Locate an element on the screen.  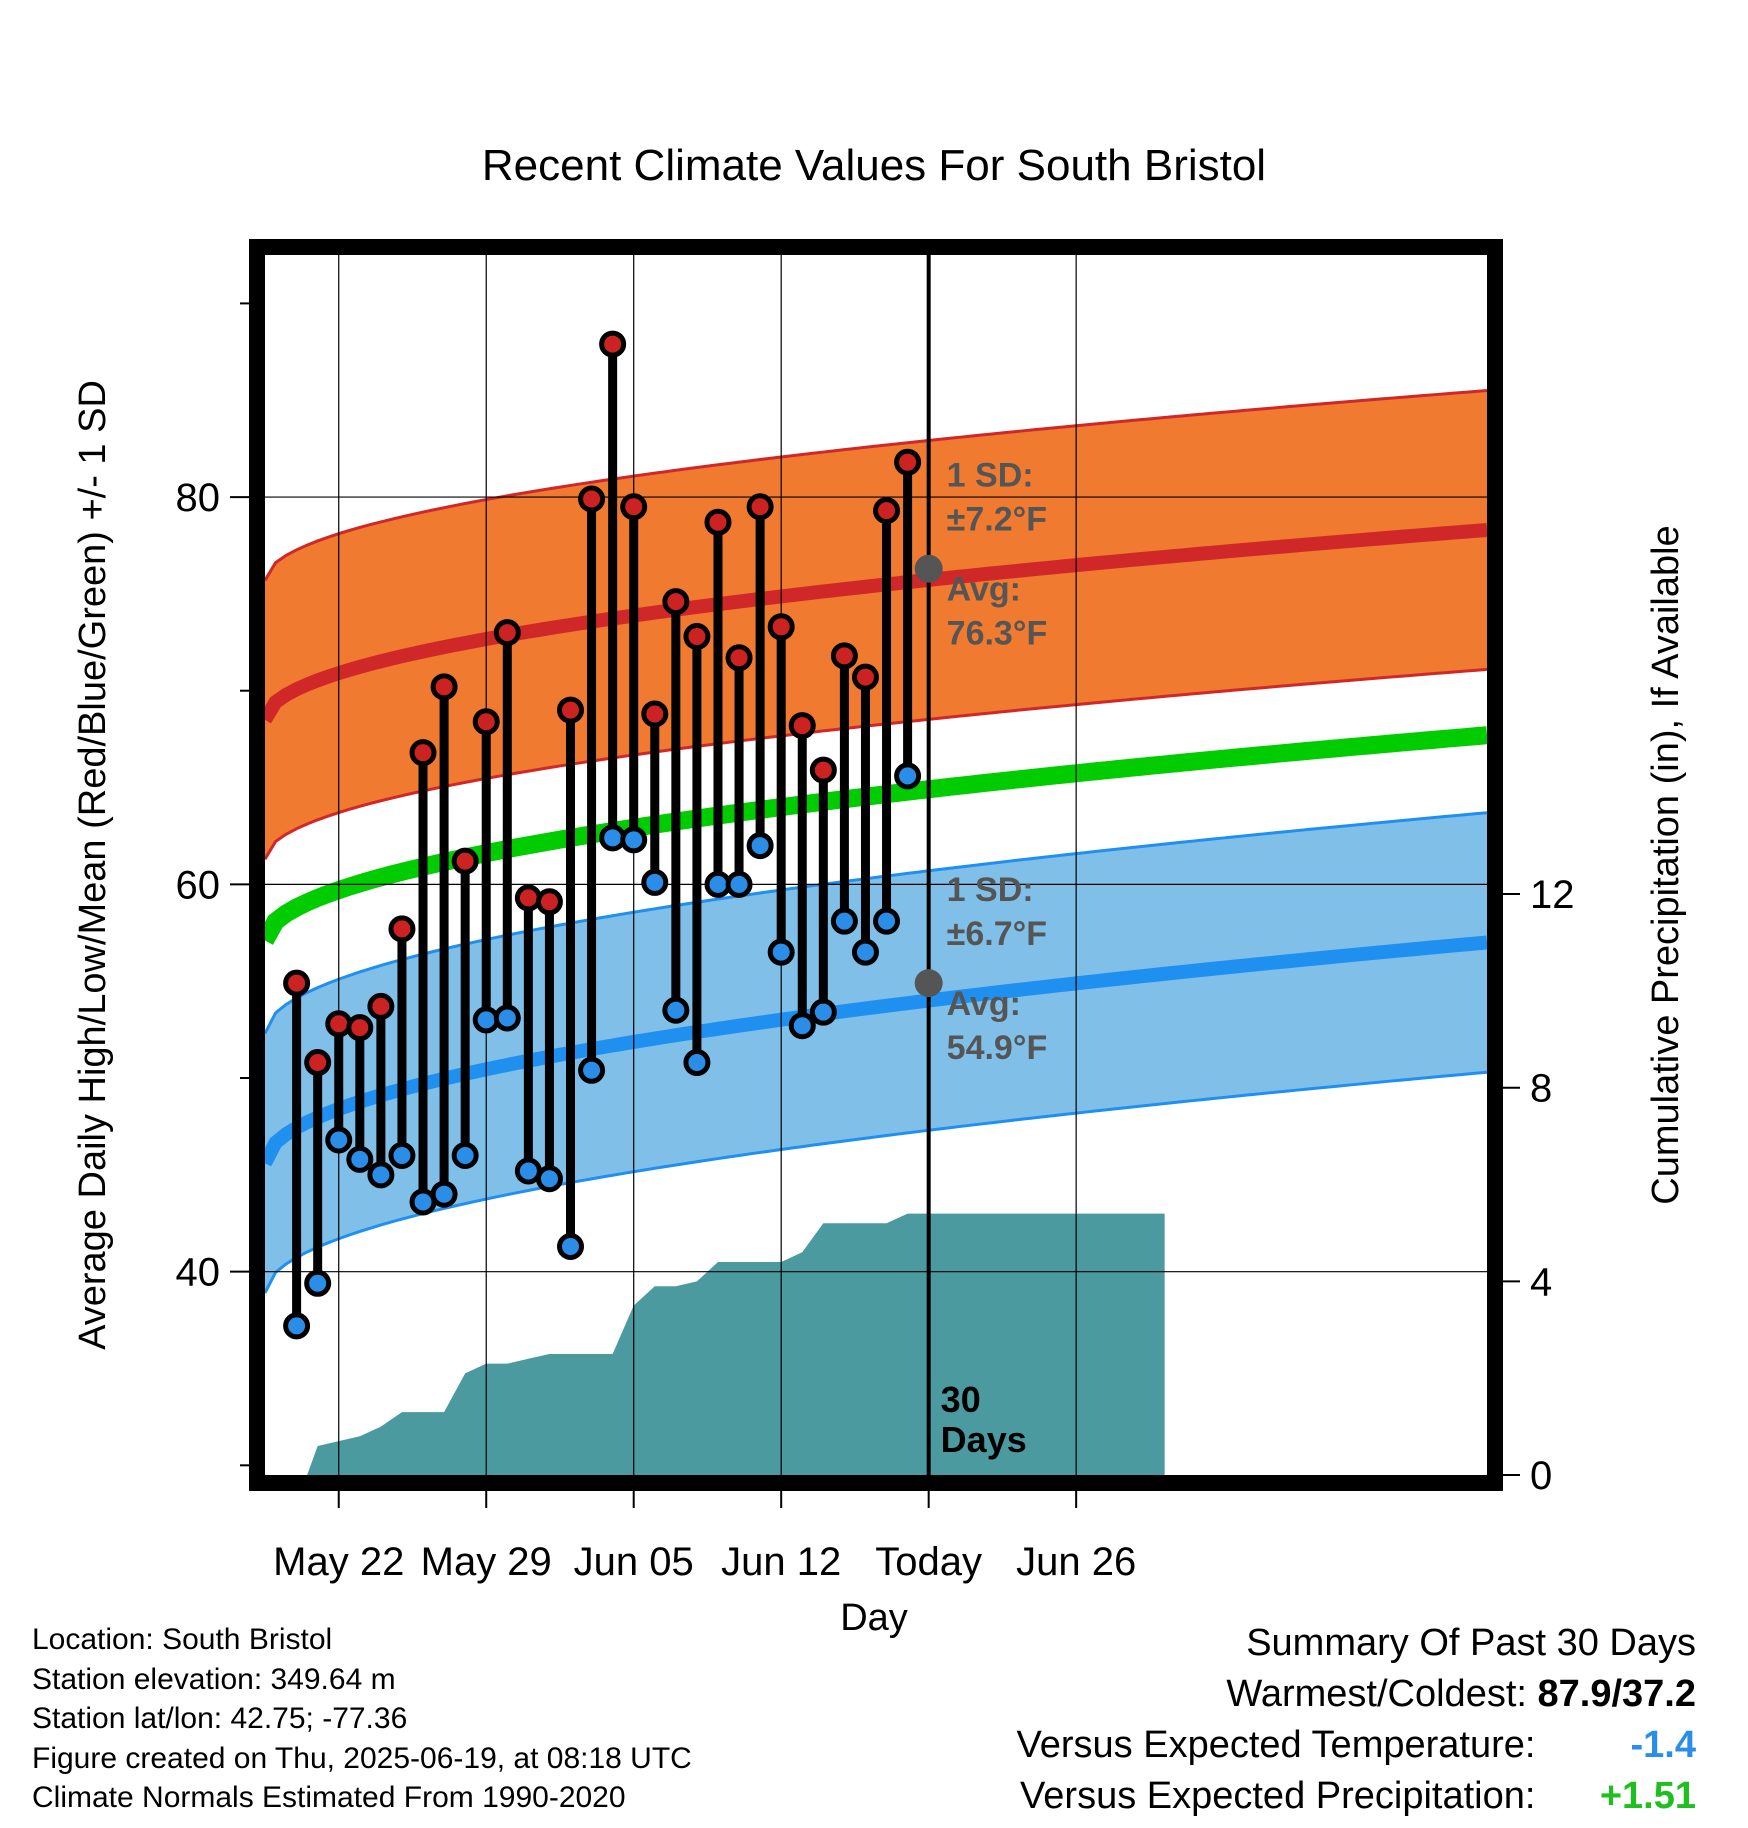
low-avg-label: Avg: is located at coordinates (984, 1004).